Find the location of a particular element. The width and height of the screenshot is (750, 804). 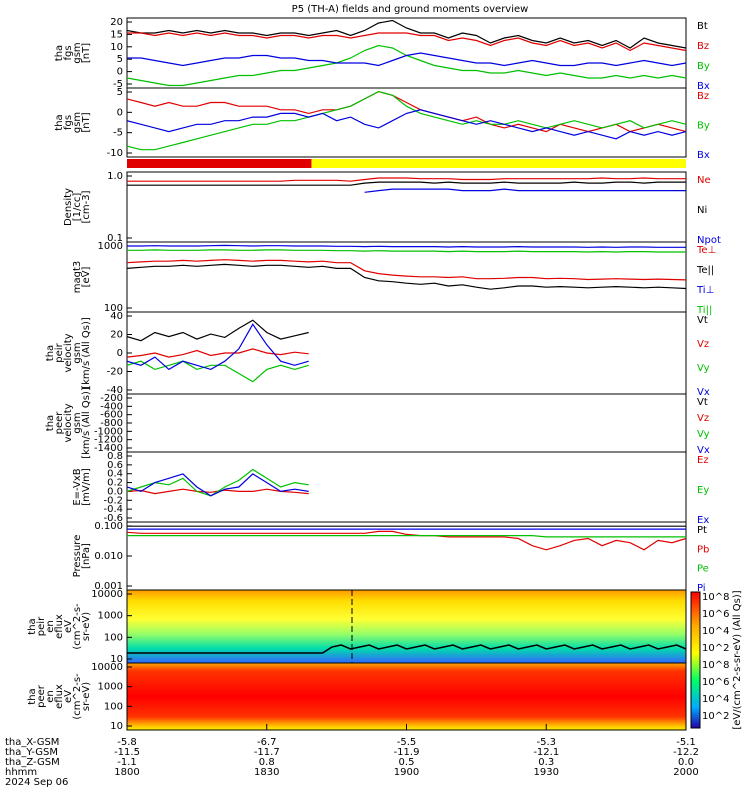

y-axis-label: eflux is located at coordinates (59, 696).